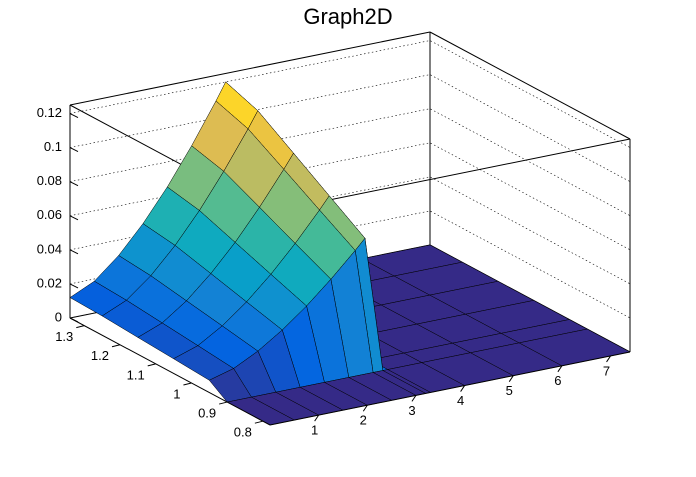  What do you see at coordinates (53, 146) in the screenshot?
I see `z-tick-label: 0.1` at bounding box center [53, 146].